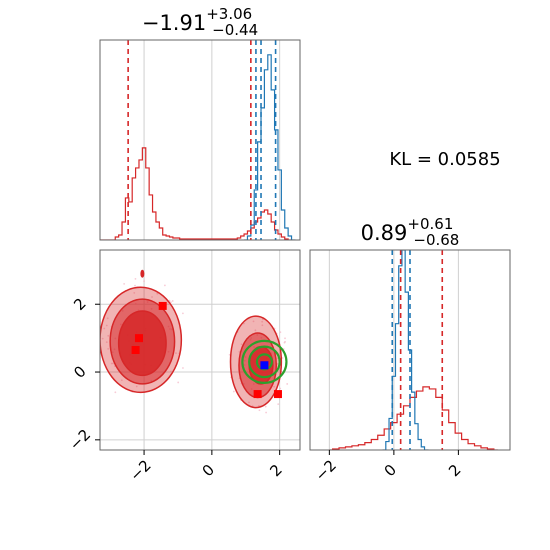 The image size is (550, 550). I want to click on panel-title: −1.91+3.06 −0.44, so click(200, 22).